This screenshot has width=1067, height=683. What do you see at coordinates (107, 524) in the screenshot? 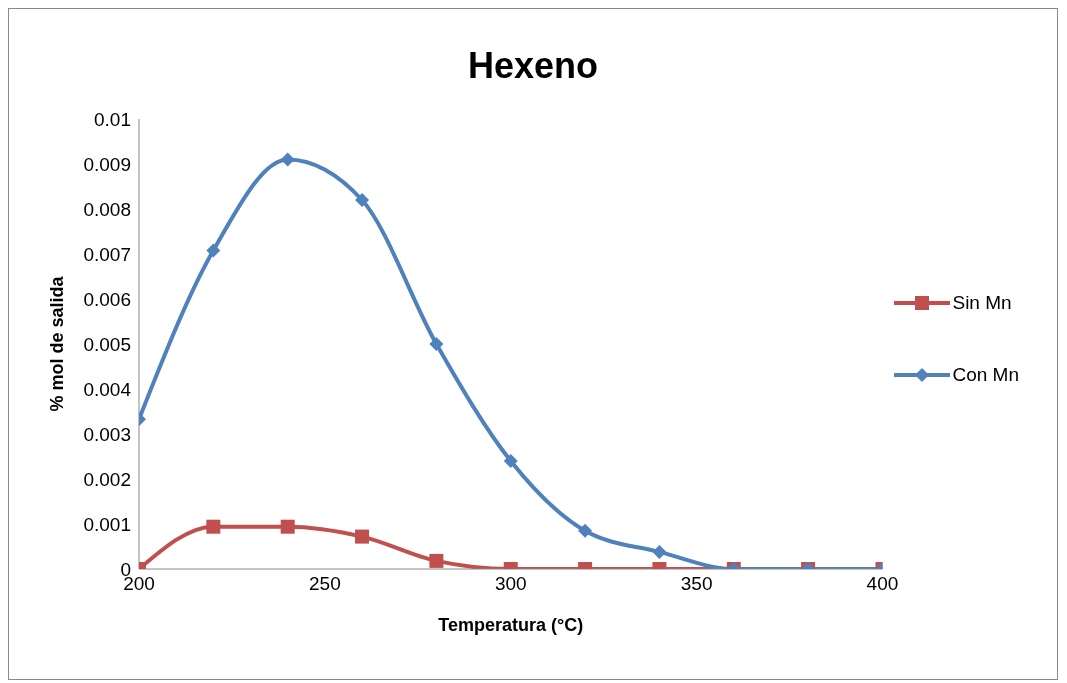
I see `y-tick-label: 0.001` at bounding box center [107, 524].